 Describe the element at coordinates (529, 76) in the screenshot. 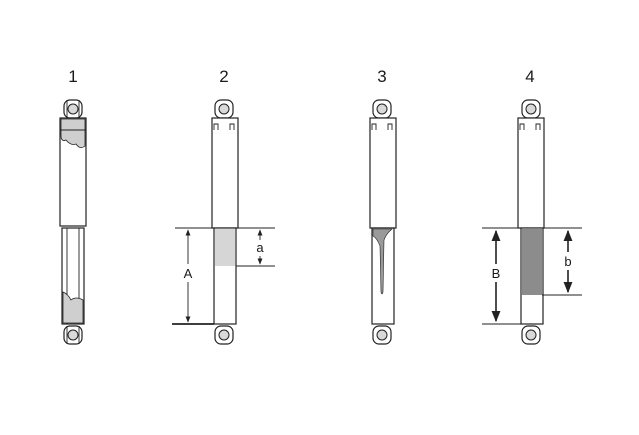

I see `figure-number-4: 4` at that location.